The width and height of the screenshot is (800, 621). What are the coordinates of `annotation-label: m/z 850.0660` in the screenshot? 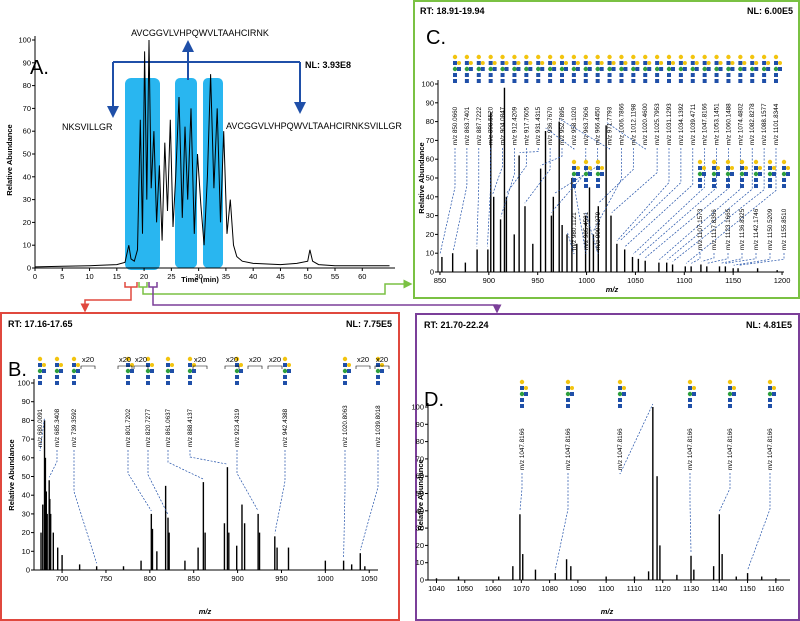 It's located at (455, 125).